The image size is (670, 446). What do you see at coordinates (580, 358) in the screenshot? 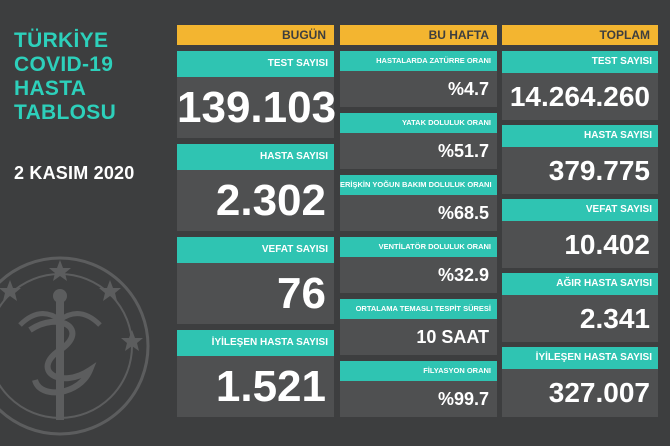
I see `total-recovered-label: İYİLEŞEN HASTA SAYISI` at bounding box center [580, 358].